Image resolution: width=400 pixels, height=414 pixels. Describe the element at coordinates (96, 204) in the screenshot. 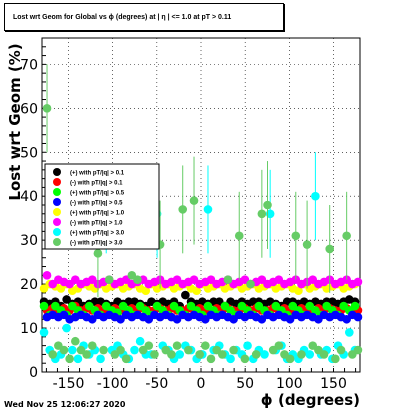

I see `legend-label: (-) with pT/|q| > 0.5` at that location.